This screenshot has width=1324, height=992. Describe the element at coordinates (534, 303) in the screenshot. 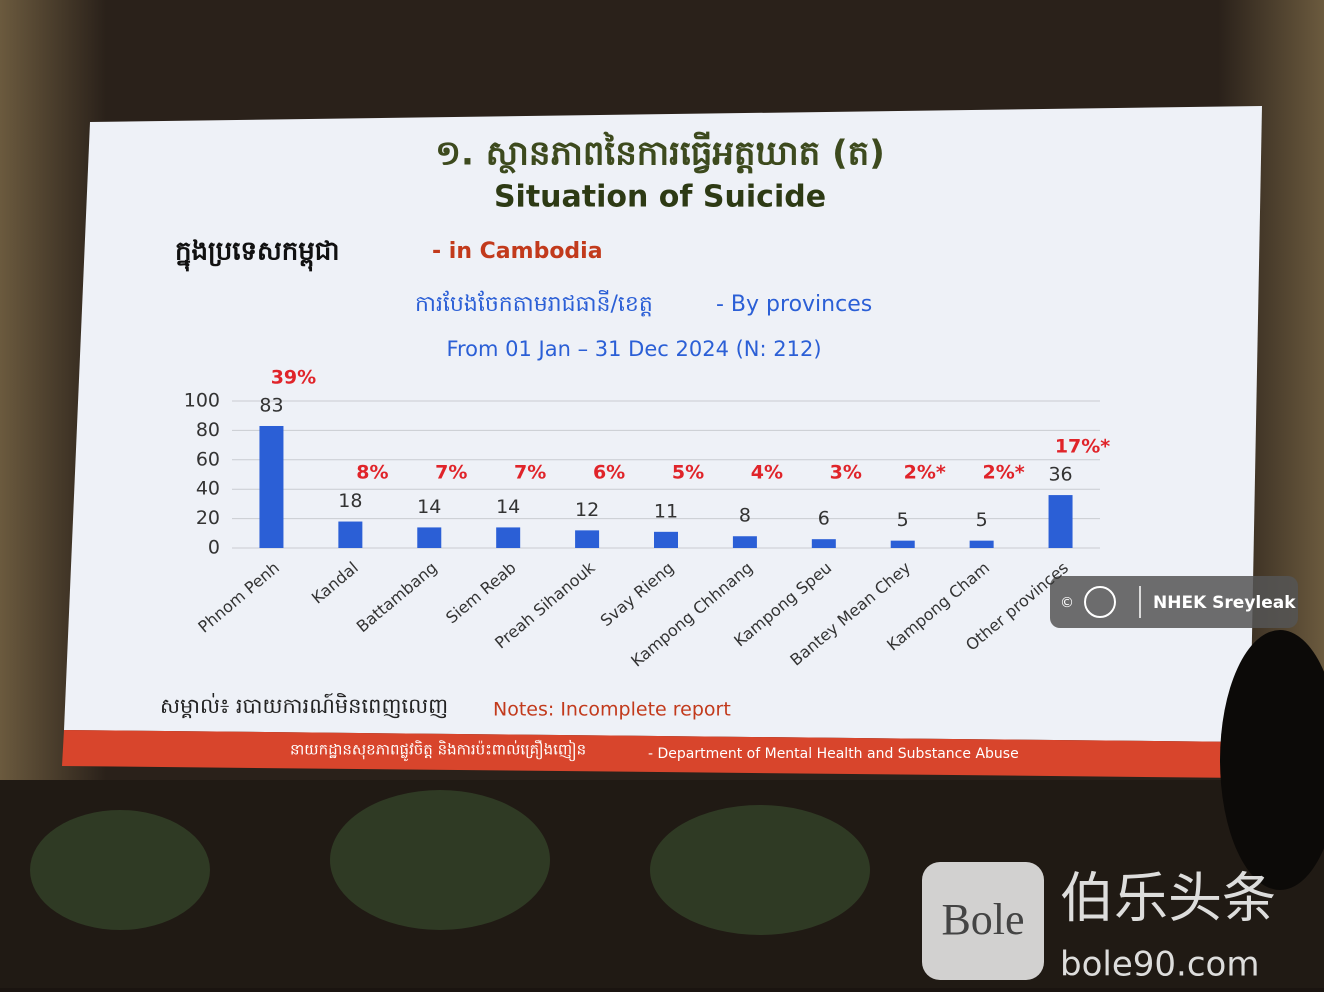

I see `chart-title-km: ការបែងចែកតាមរាជធានី/ខេត្ត` at that location.